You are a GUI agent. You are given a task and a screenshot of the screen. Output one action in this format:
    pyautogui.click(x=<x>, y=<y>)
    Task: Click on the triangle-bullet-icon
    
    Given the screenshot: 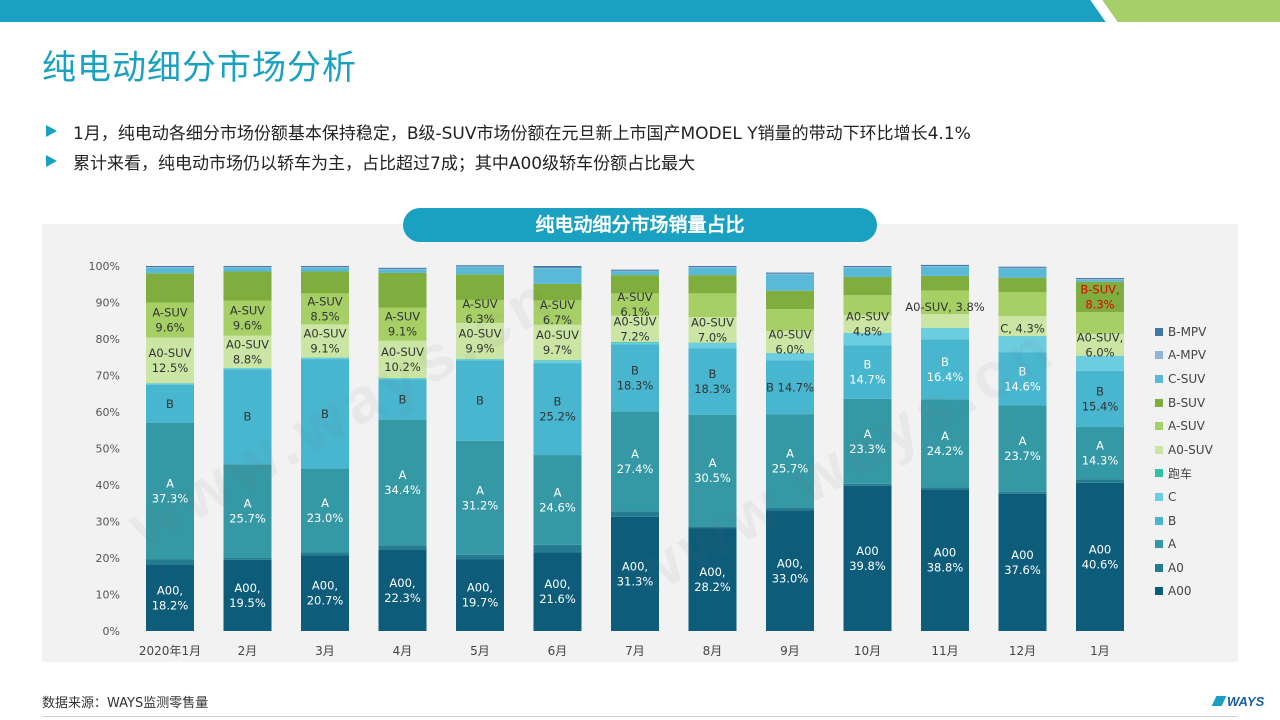 What is the action you would take?
    pyautogui.click(x=51, y=131)
    